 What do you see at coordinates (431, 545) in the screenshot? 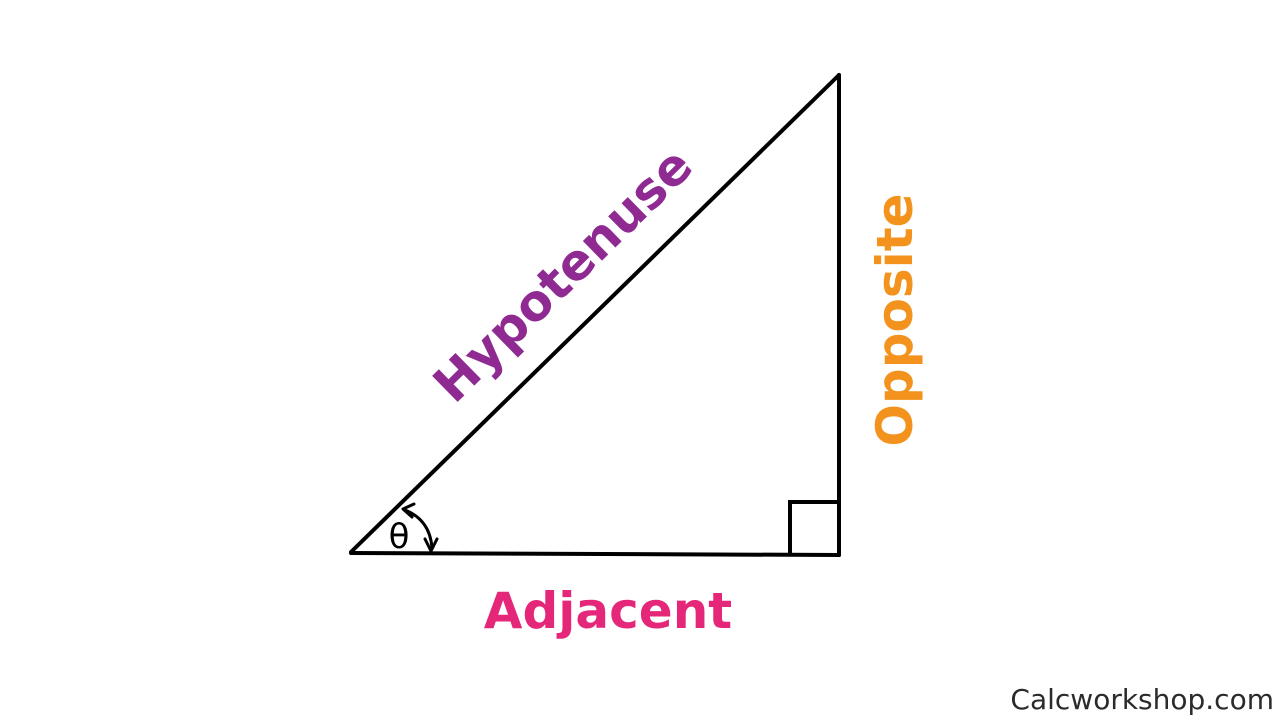
I see `angle-arc-arrowhead-bottom` at bounding box center [431, 545].